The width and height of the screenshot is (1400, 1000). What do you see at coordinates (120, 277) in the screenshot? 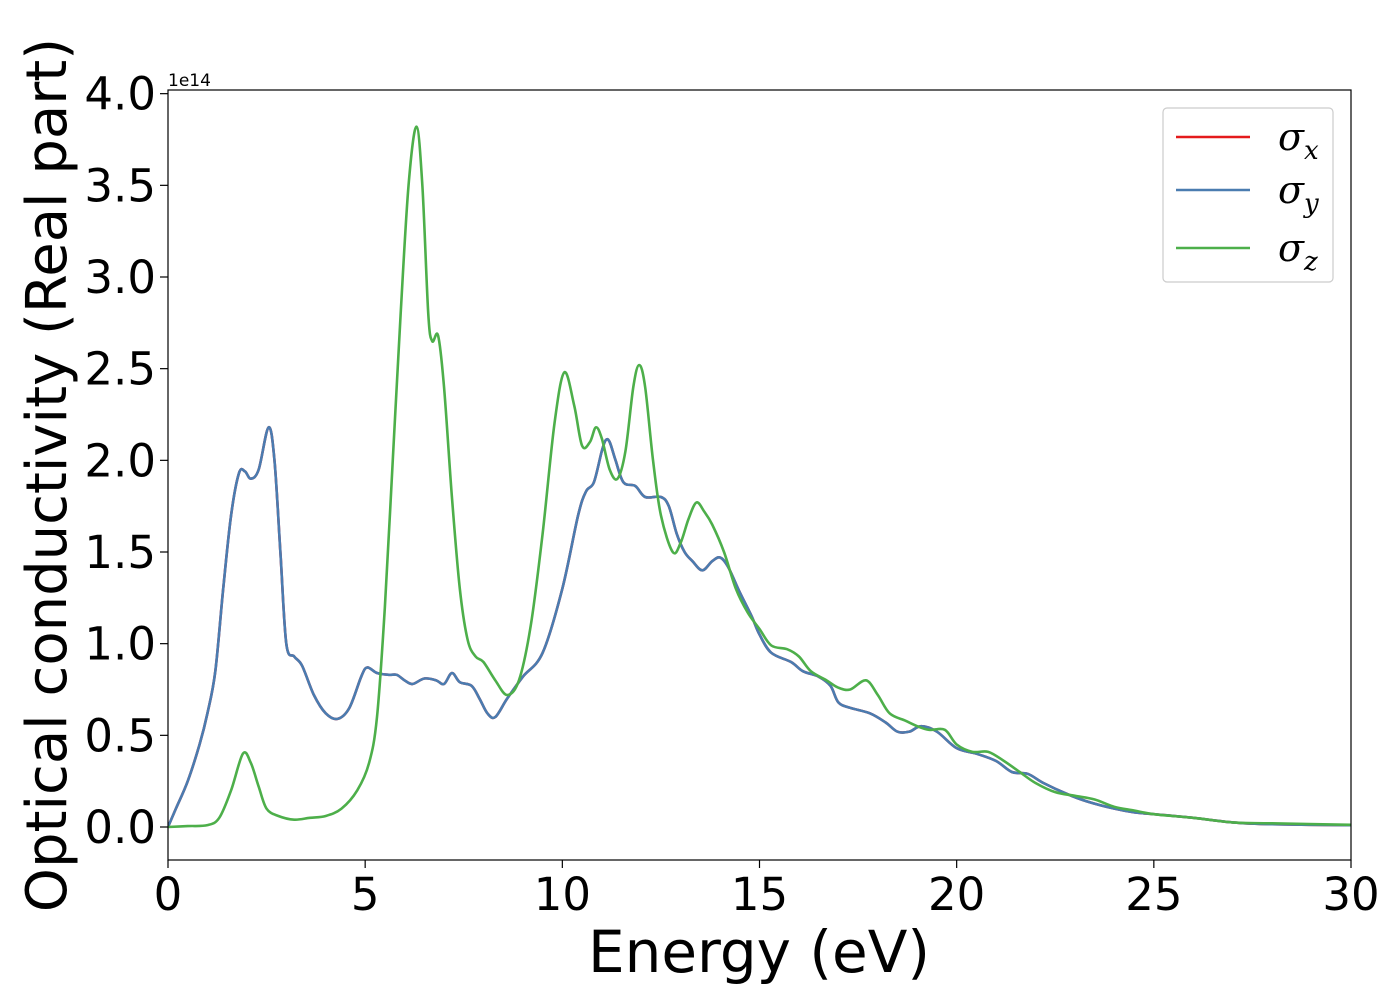
I see `y-tick-label: 3.0` at bounding box center [120, 277].